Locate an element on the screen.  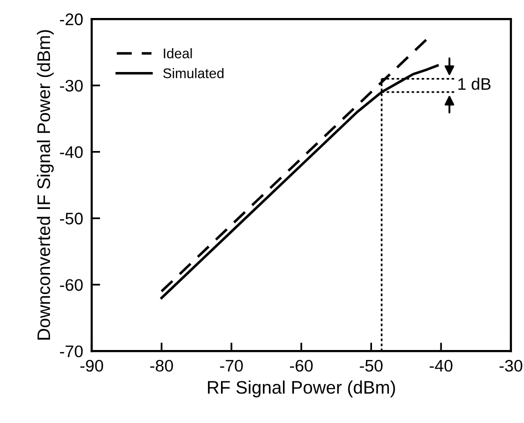
legend-label: Simulated is located at coordinates (193, 73).